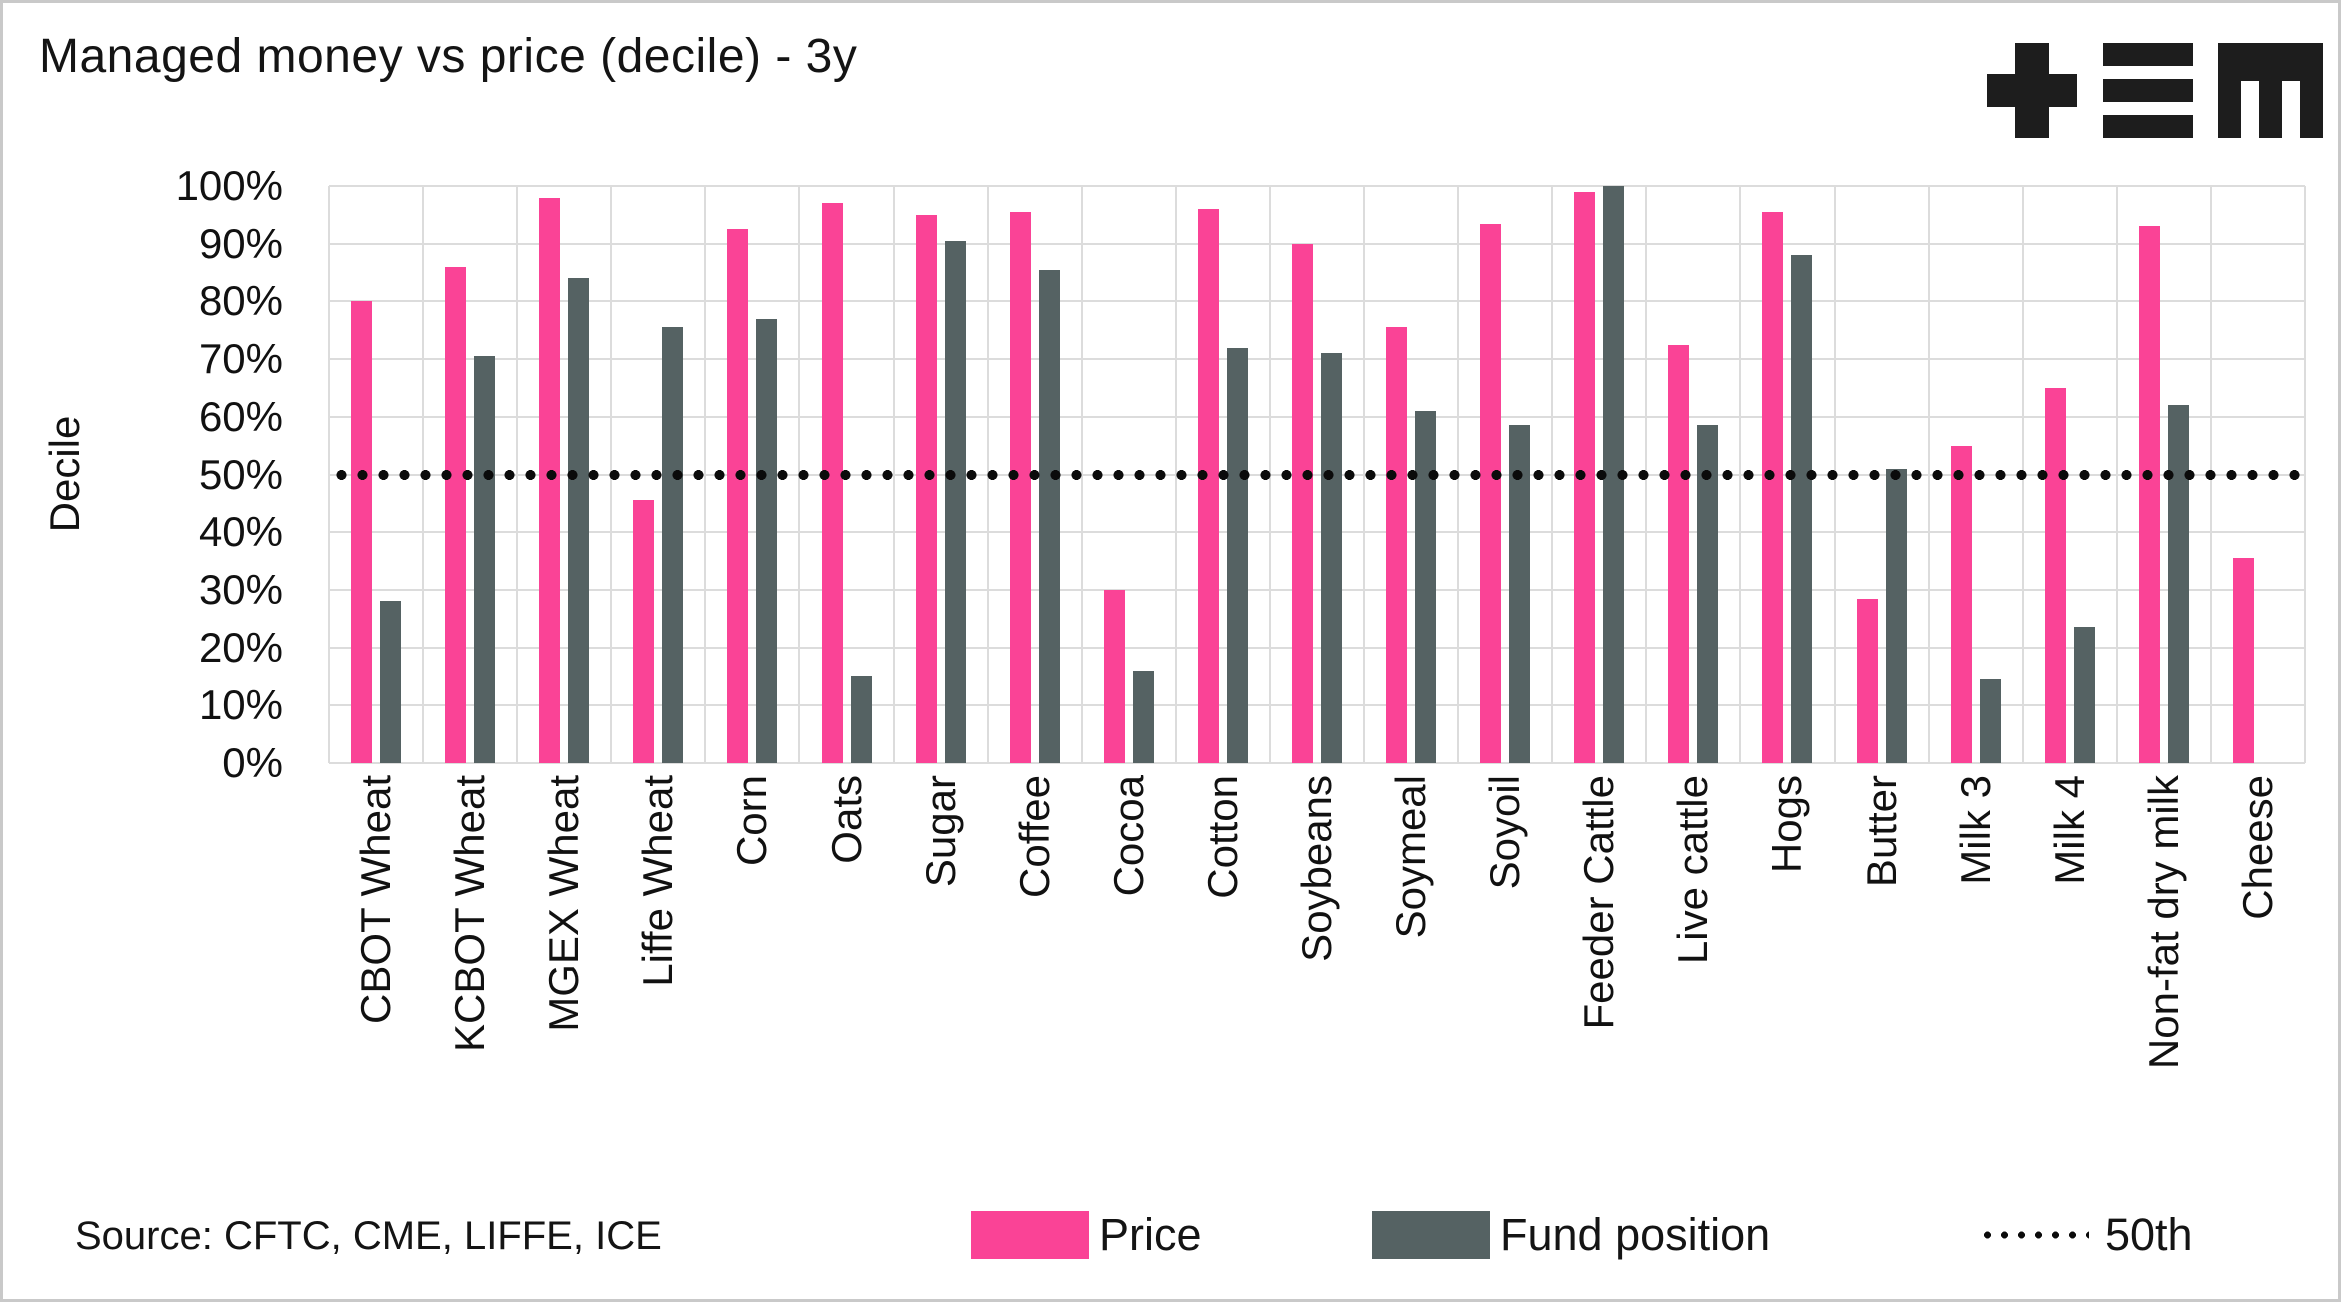 Image resolution: width=2341 pixels, height=1302 pixels. What do you see at coordinates (658, 881) in the screenshot?
I see `category-label: Liffe Wheat` at bounding box center [658, 881].